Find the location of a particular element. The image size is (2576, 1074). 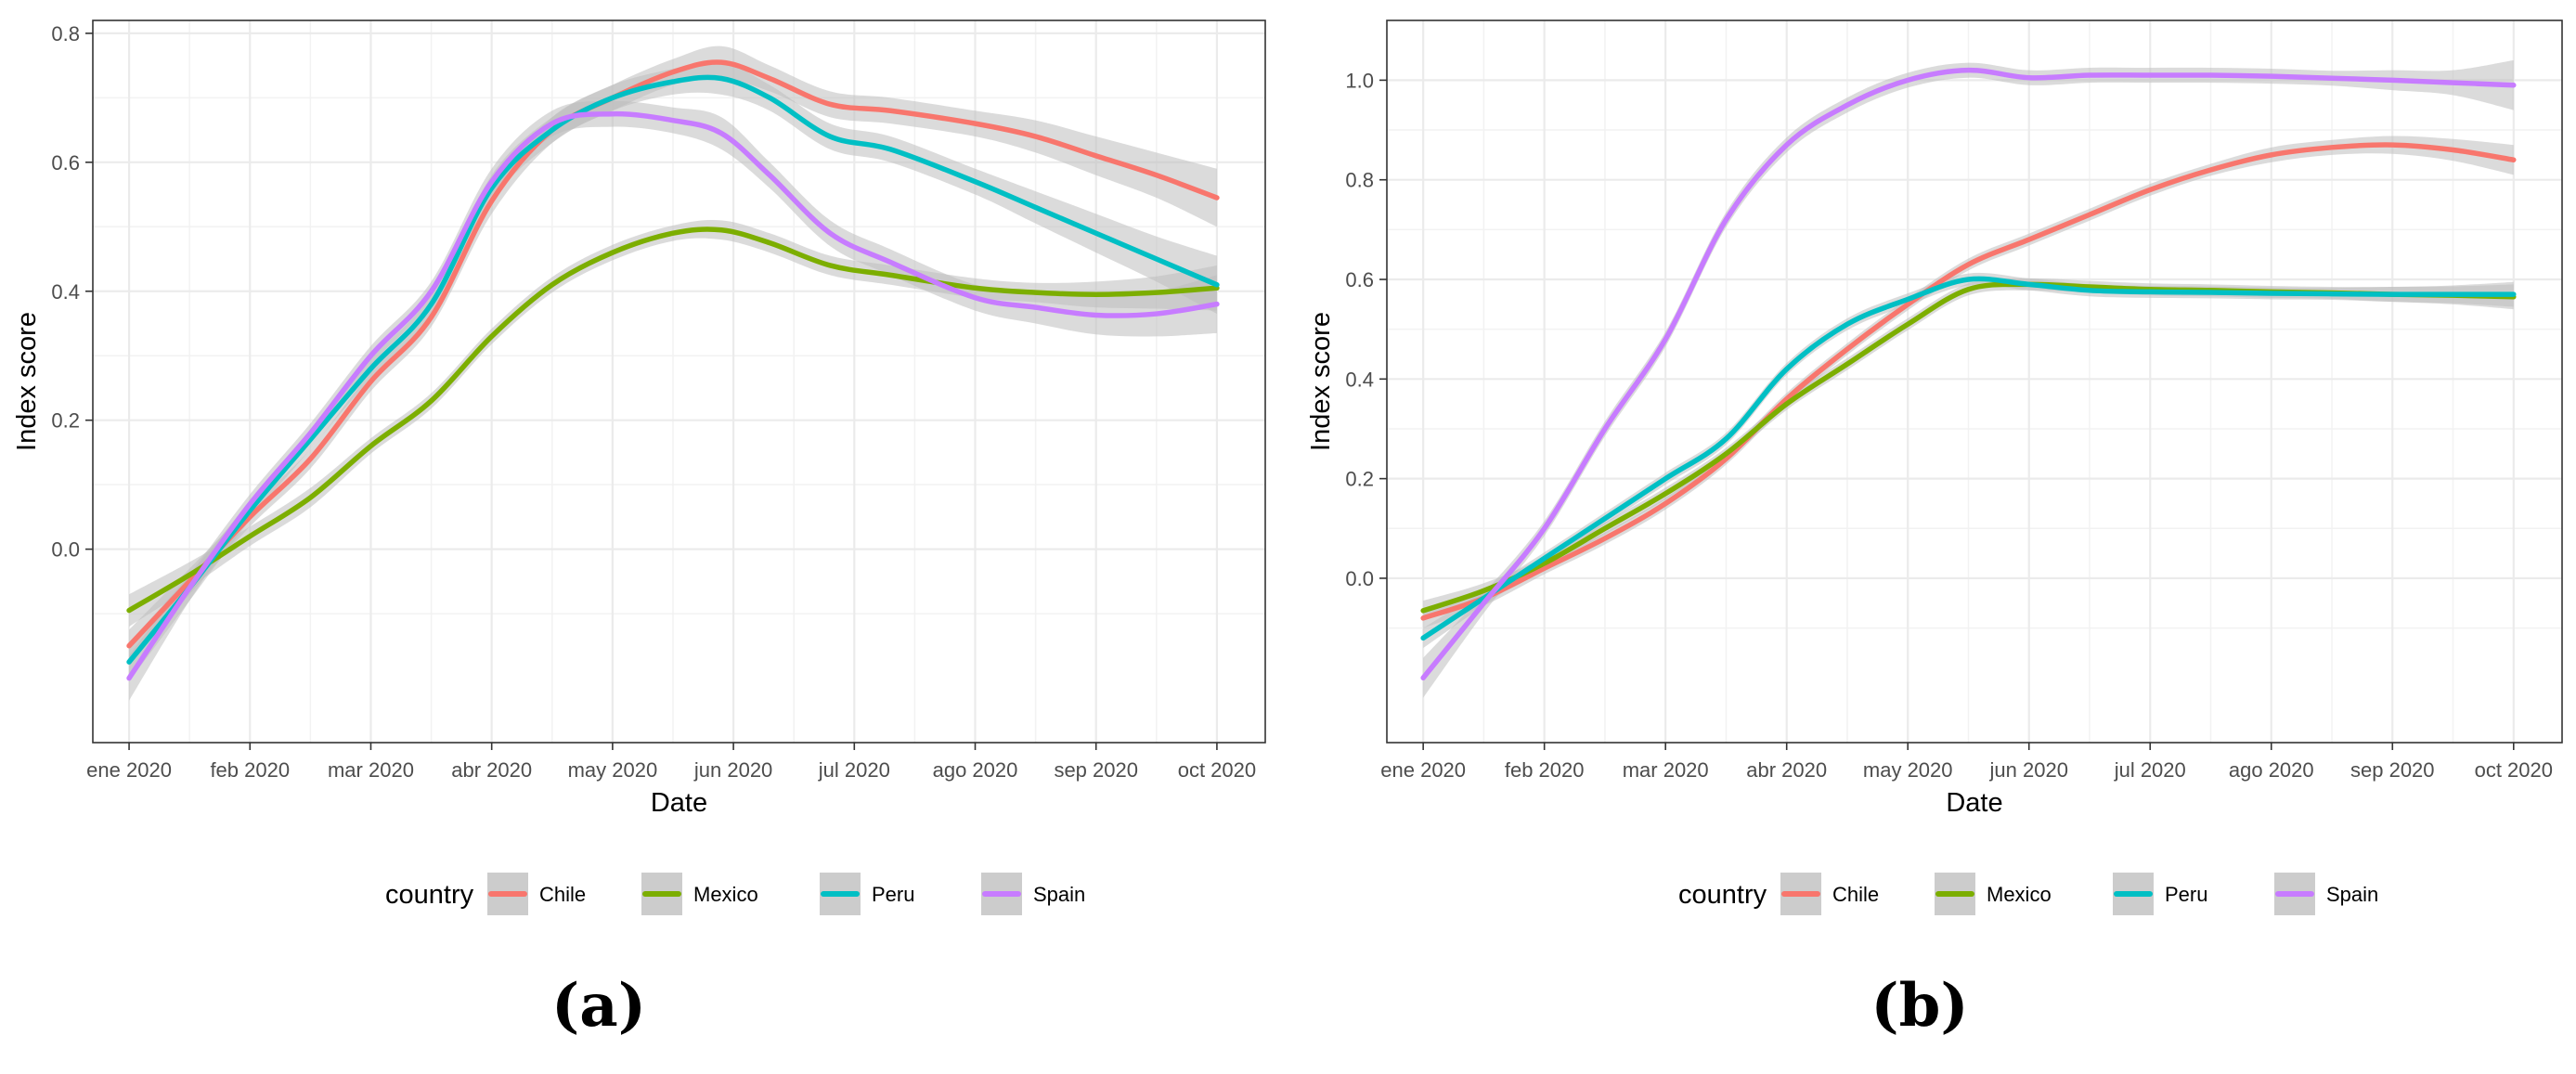

panel-label: (a) is located at coordinates (598, 1006).